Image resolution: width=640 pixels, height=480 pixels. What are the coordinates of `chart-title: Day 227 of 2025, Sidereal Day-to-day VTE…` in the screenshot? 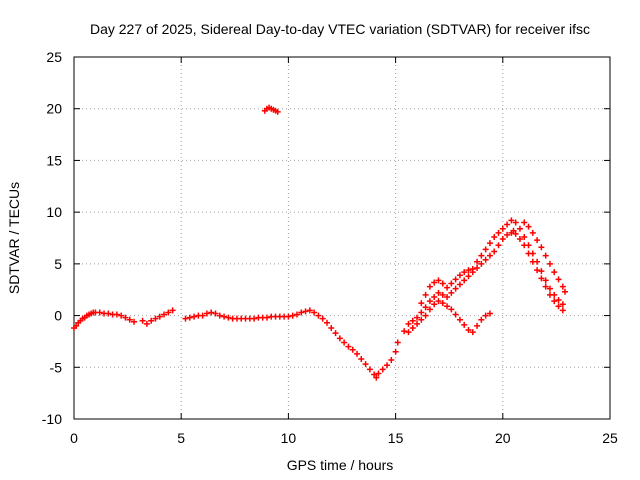 It's located at (340, 29).